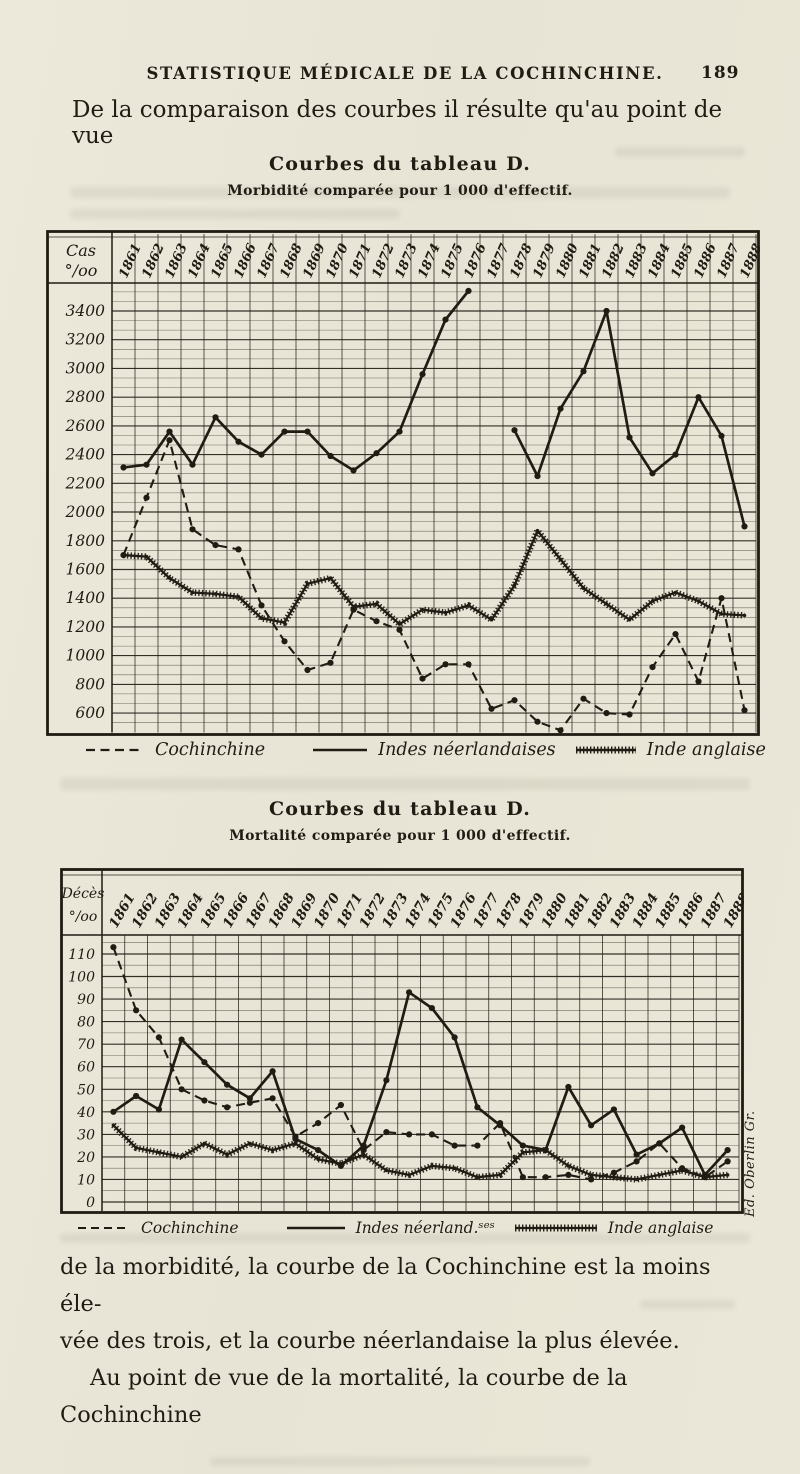  Describe the element at coordinates (86, 656) in the screenshot. I see `svg-text: 1000` at that location.